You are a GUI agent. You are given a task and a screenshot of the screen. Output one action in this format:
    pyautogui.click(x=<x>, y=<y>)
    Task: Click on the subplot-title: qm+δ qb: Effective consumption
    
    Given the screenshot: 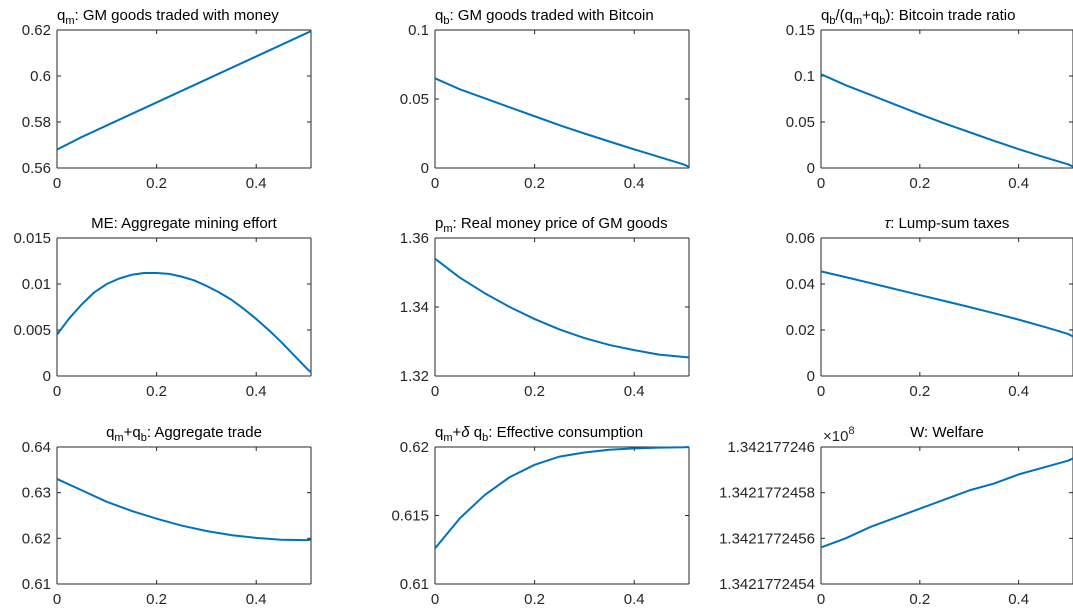 What is the action you would take?
    pyautogui.click(x=539, y=434)
    